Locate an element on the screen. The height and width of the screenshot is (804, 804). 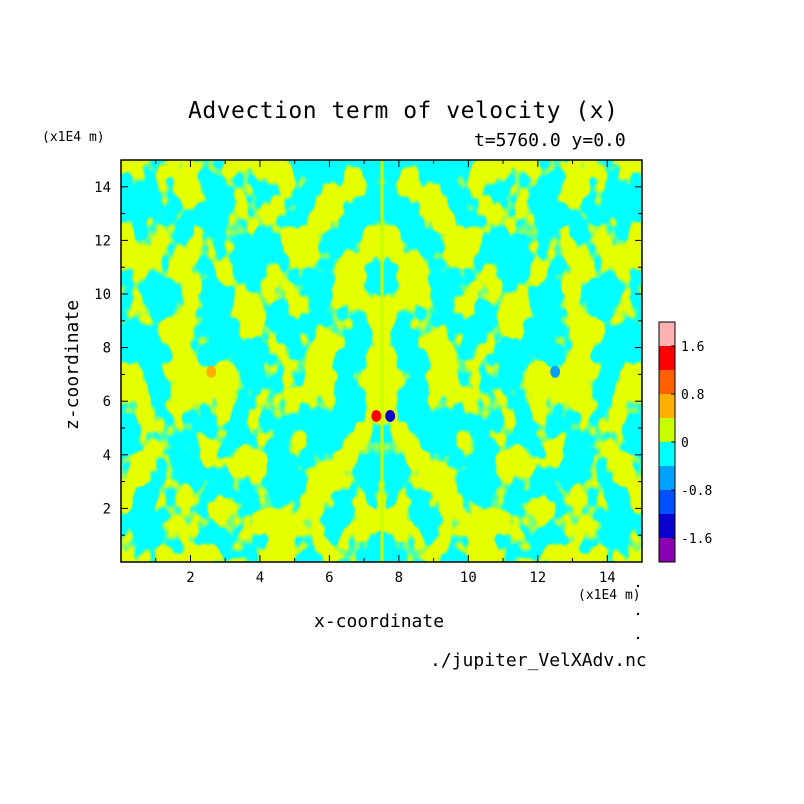
x-tick-label: 14 is located at coordinates (607, 578).